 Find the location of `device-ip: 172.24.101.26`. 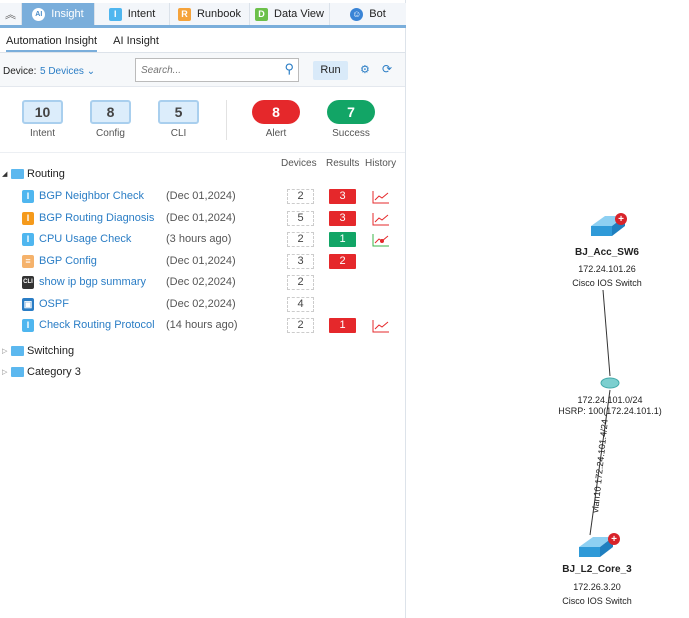

device-ip: 172.24.101.26 is located at coordinates (607, 269).